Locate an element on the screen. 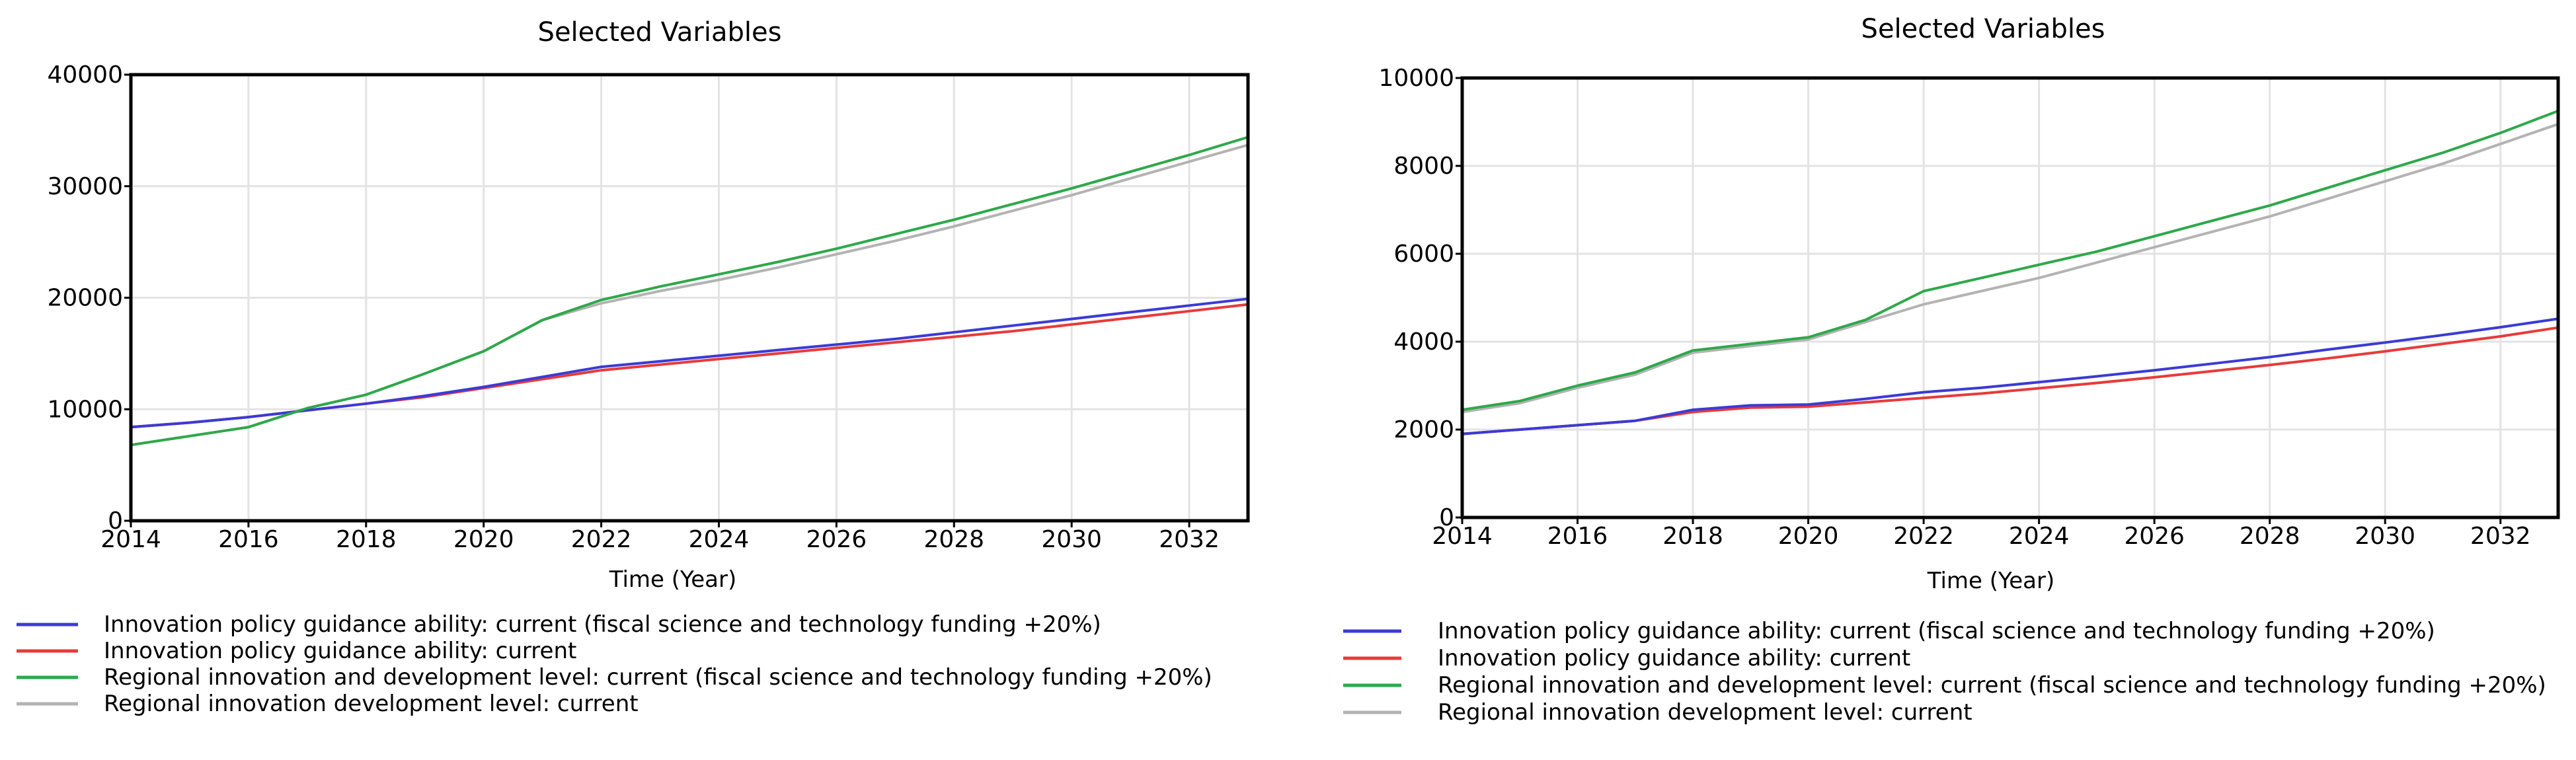 The height and width of the screenshot is (760, 2576). y-tick-label: 8000 is located at coordinates (1423, 166).